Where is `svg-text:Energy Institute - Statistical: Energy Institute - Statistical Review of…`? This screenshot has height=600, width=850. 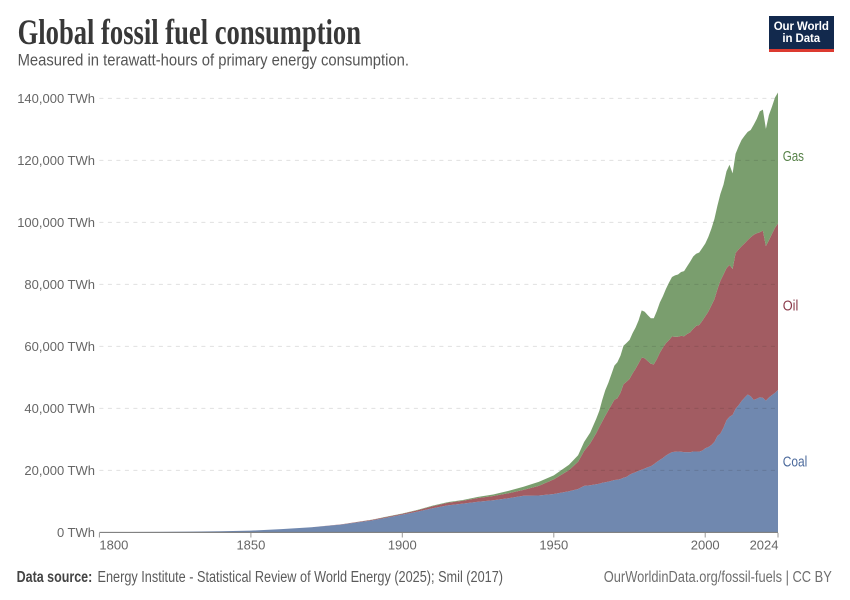
svg-text:Energy Institute - Statistical: Energy Institute - Statistical Review of… is located at coordinates (301, 577).